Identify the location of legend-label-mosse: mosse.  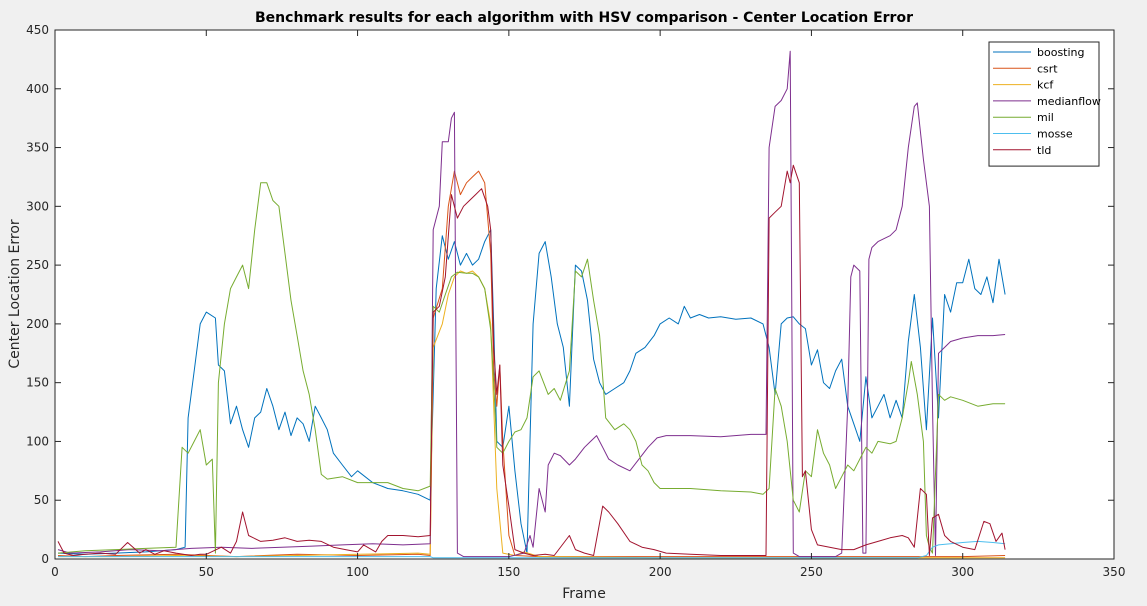
(1055, 134).